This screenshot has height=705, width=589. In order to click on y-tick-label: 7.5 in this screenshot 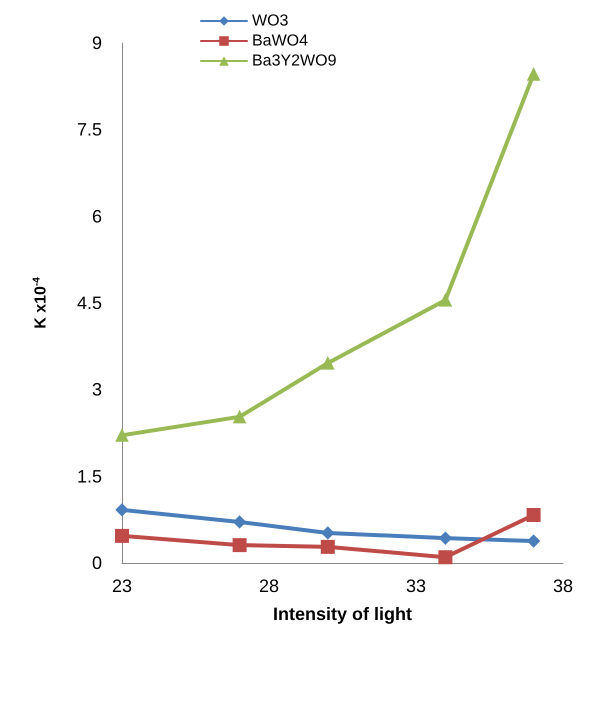, I will do `click(89, 130)`.